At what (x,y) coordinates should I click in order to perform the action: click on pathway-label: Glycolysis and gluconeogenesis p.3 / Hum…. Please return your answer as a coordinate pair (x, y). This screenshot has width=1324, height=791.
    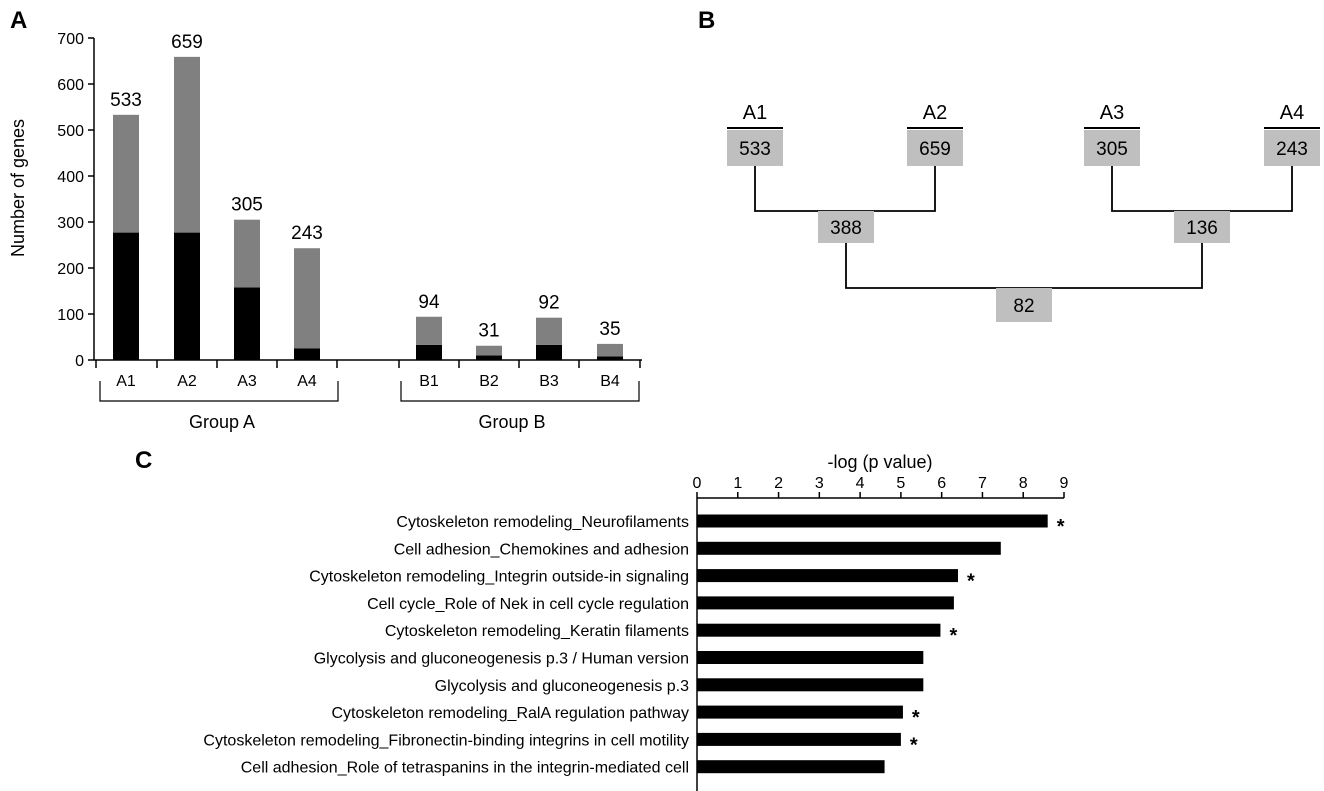
    Looking at the image, I should click on (501, 659).